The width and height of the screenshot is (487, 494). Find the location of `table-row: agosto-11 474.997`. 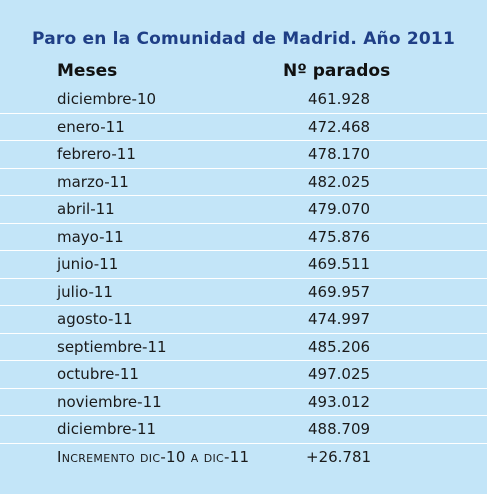

table-row: agosto-11 474.997 is located at coordinates (243, 320).